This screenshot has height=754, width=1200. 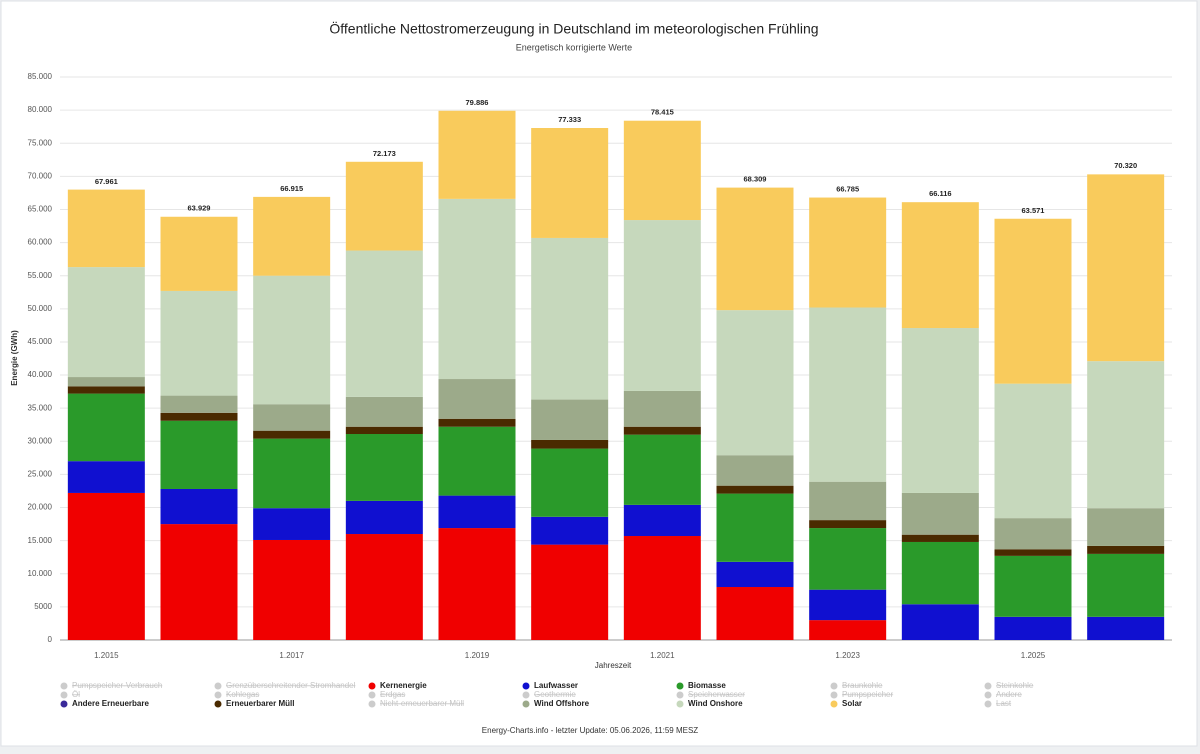 I want to click on legend-item: Wind Onshore, so click(x=710, y=703).